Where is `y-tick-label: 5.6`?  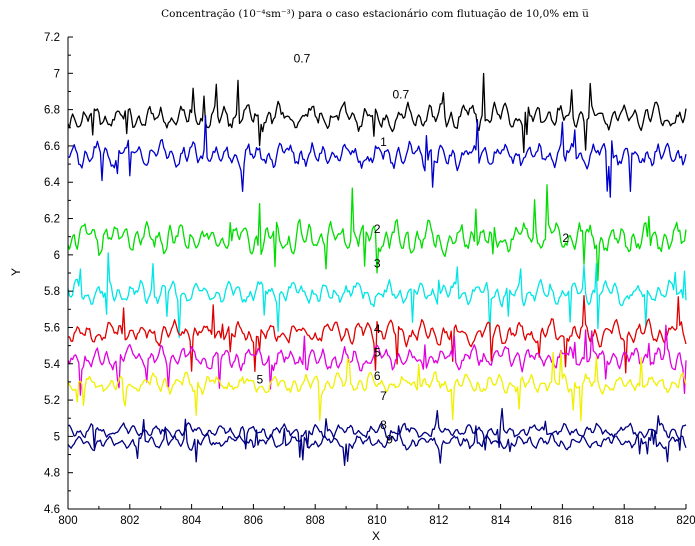
y-tick-label: 5.6 is located at coordinates (52, 328).